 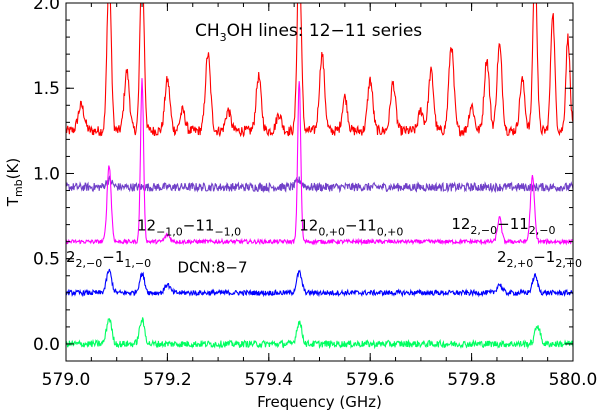 I want to click on line-annotation: DCN:8−7, so click(x=213, y=267).